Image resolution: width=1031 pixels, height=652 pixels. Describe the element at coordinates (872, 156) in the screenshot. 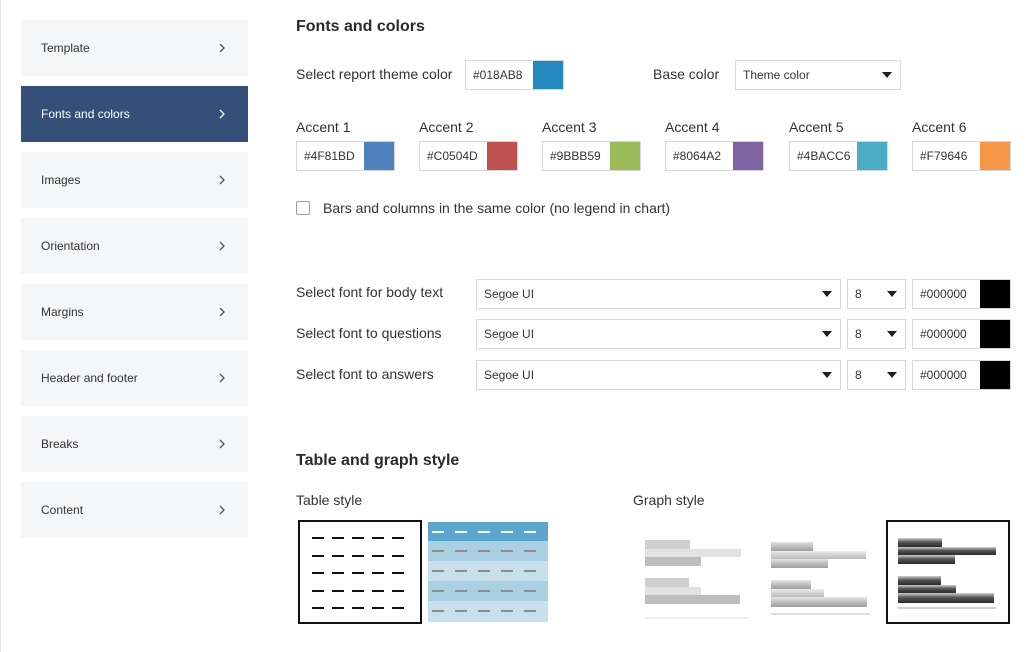

I see `accent-5-swatch` at that location.